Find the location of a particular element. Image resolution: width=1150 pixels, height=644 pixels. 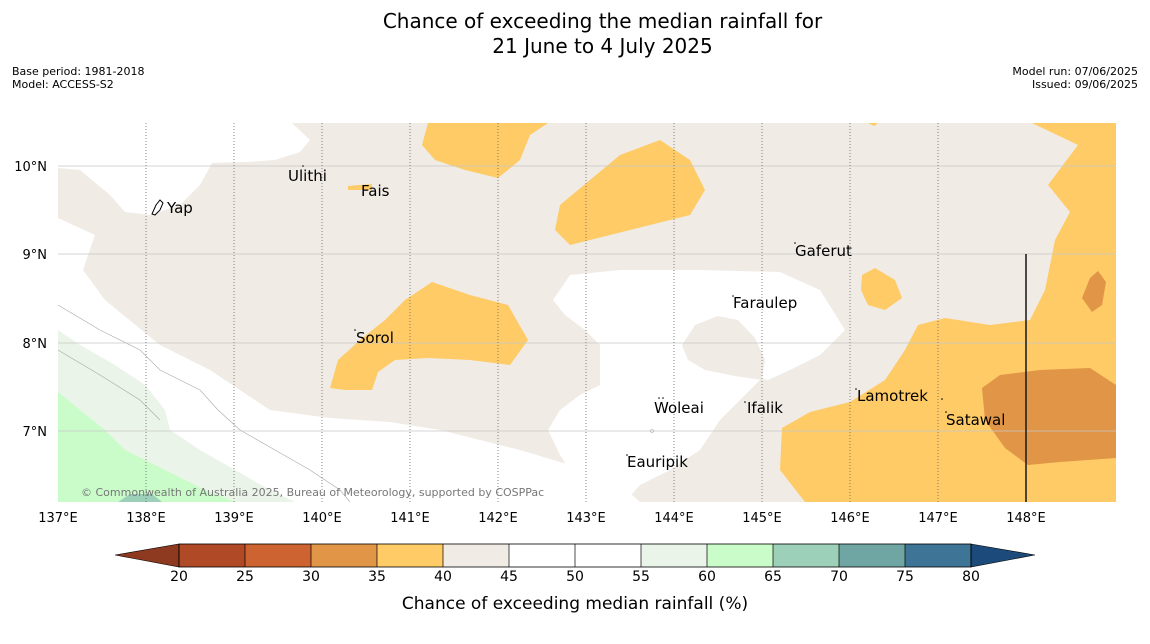

region-45-55-northwest is located at coordinates (184, 169).